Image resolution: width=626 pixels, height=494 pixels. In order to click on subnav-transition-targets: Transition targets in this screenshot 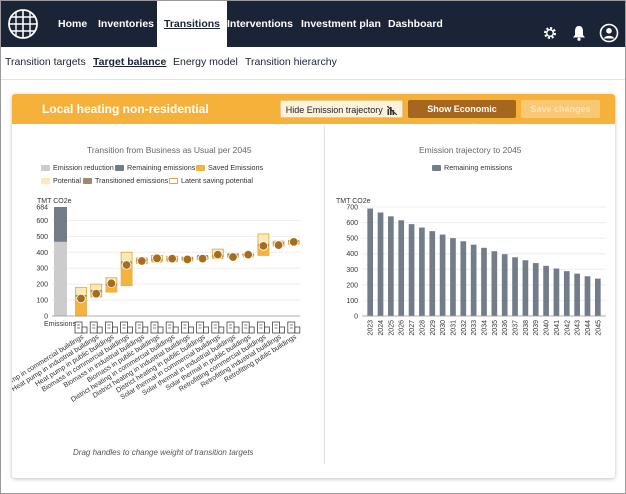, I will do `click(45, 62)`.